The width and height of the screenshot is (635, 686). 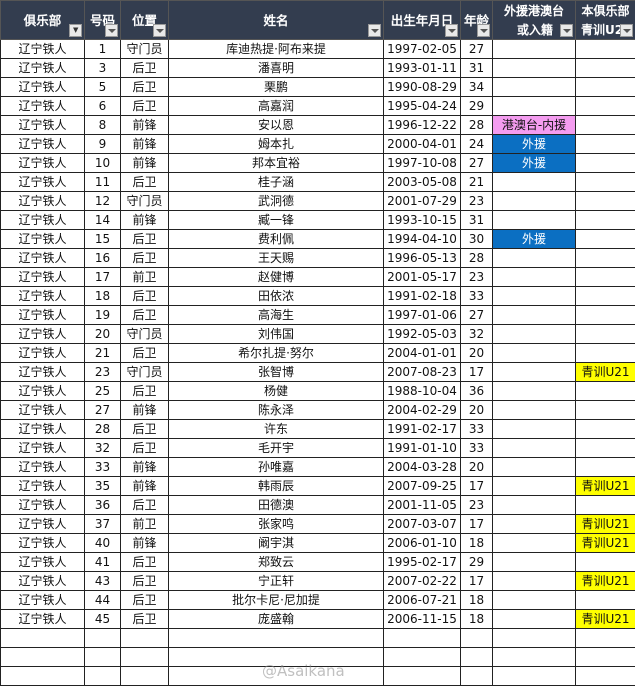 I want to click on cell-position: 守门员, so click(x=145, y=49).